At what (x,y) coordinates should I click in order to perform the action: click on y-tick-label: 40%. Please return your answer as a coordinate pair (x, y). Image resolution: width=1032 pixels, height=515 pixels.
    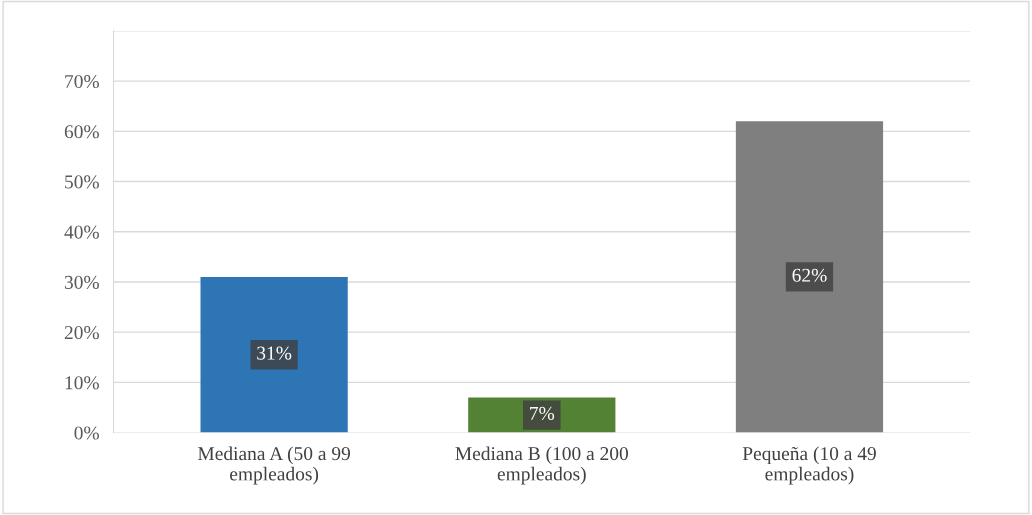
    Looking at the image, I should click on (81, 232).